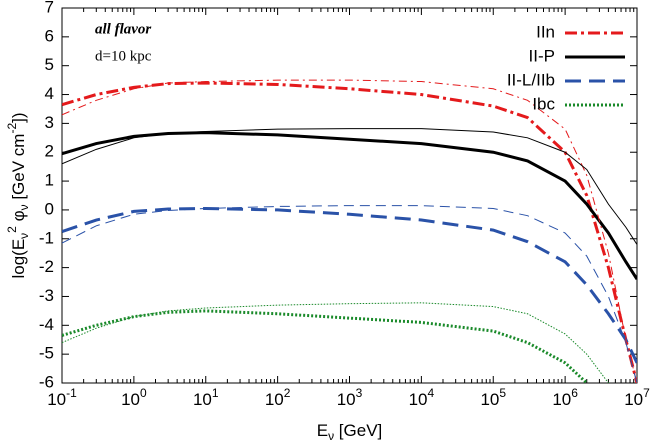 The height and width of the screenshot is (445, 650). I want to click on x-tick-label: 10⁻¹, so click(62, 397).